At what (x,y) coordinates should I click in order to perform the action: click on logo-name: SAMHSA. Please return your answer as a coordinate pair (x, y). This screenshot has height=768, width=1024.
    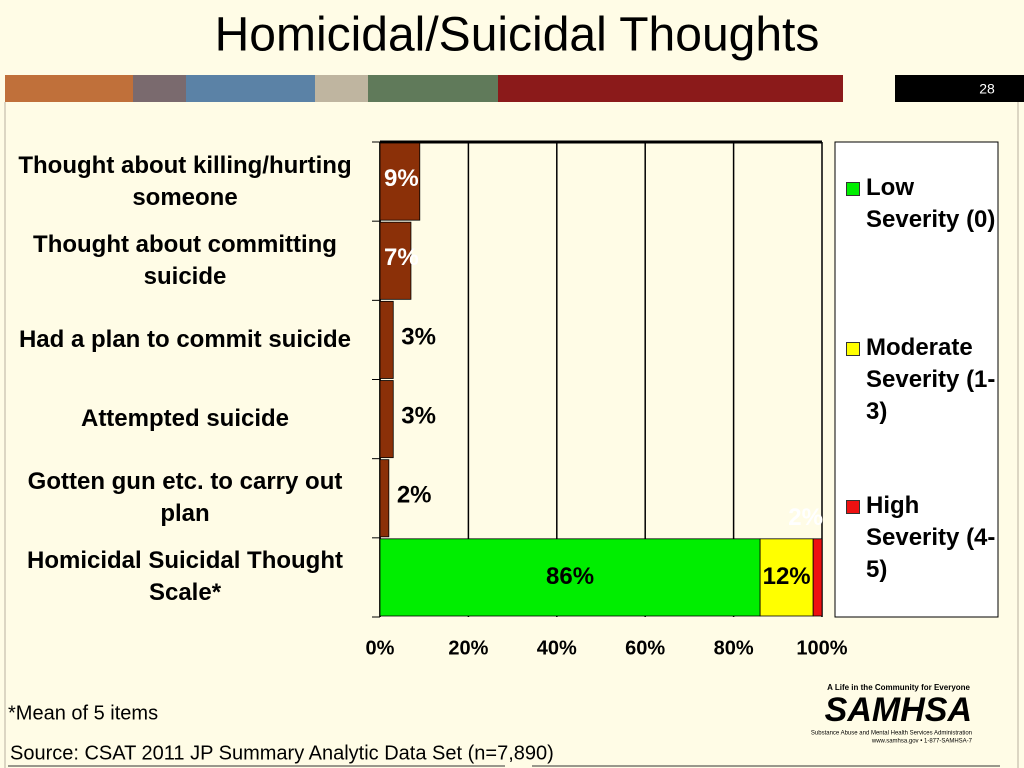
    Looking at the image, I should click on (898, 710).